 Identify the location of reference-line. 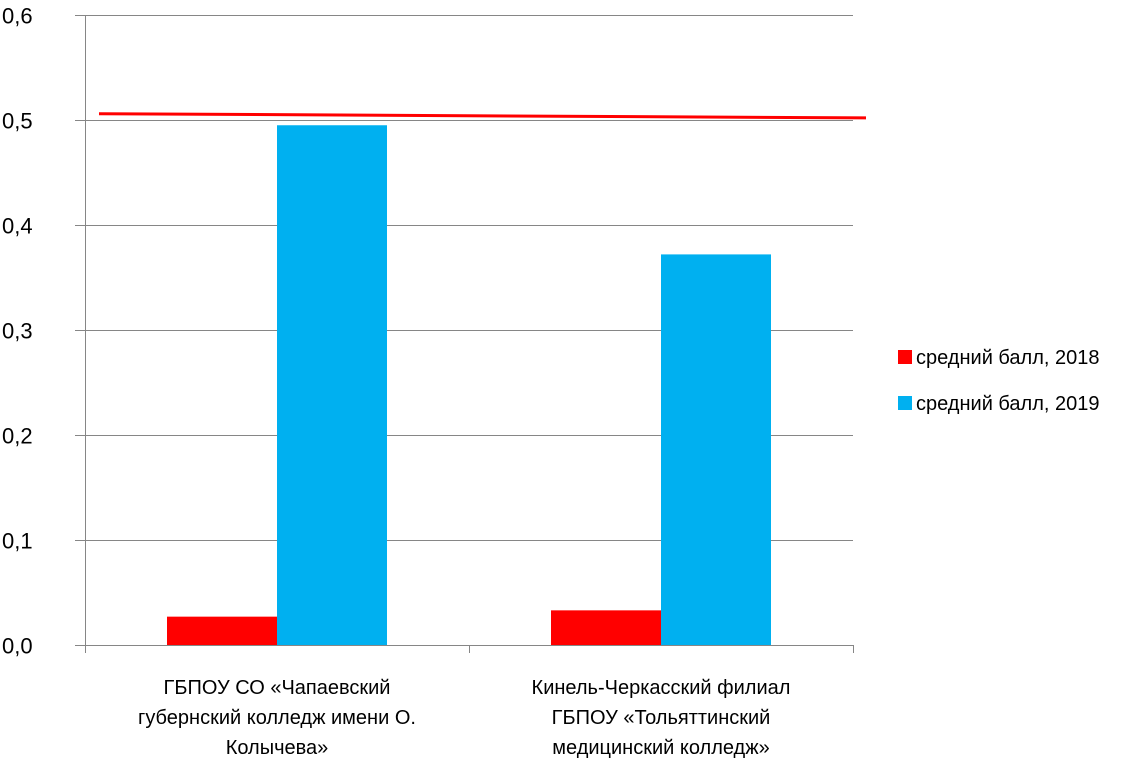
(482, 116).